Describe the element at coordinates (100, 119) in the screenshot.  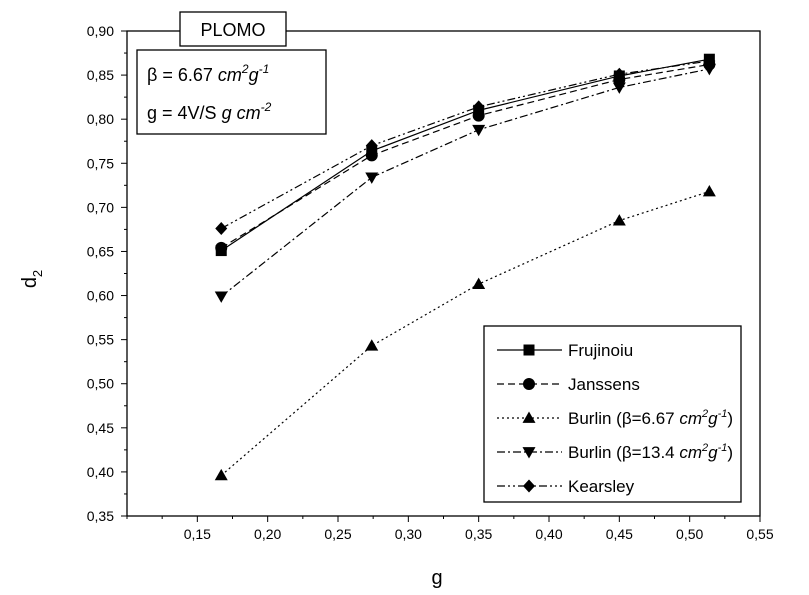
I see `y-tick-label: 0,80` at that location.